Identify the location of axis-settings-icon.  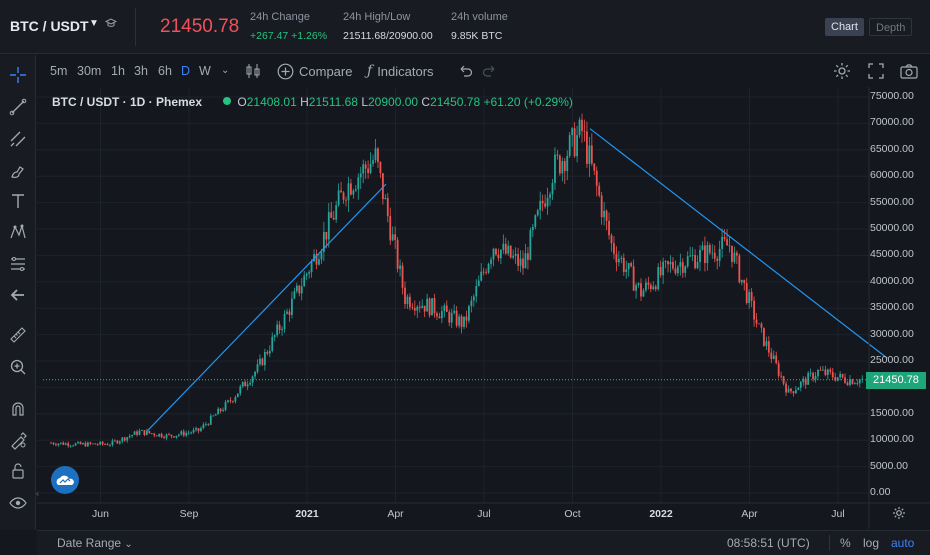
(899, 513).